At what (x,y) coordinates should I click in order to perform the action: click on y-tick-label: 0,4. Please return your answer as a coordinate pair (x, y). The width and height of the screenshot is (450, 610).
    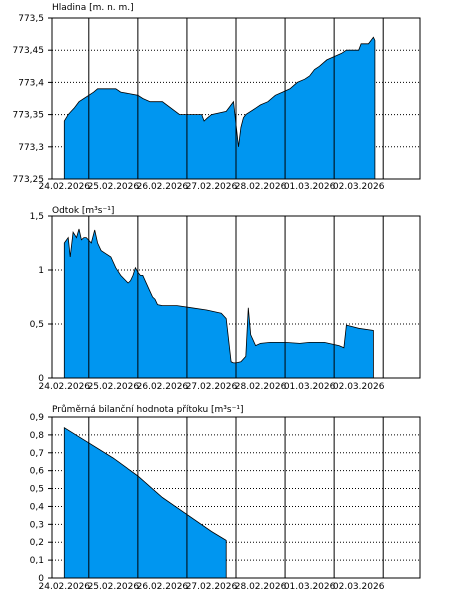
    Looking at the image, I should click on (37, 507).